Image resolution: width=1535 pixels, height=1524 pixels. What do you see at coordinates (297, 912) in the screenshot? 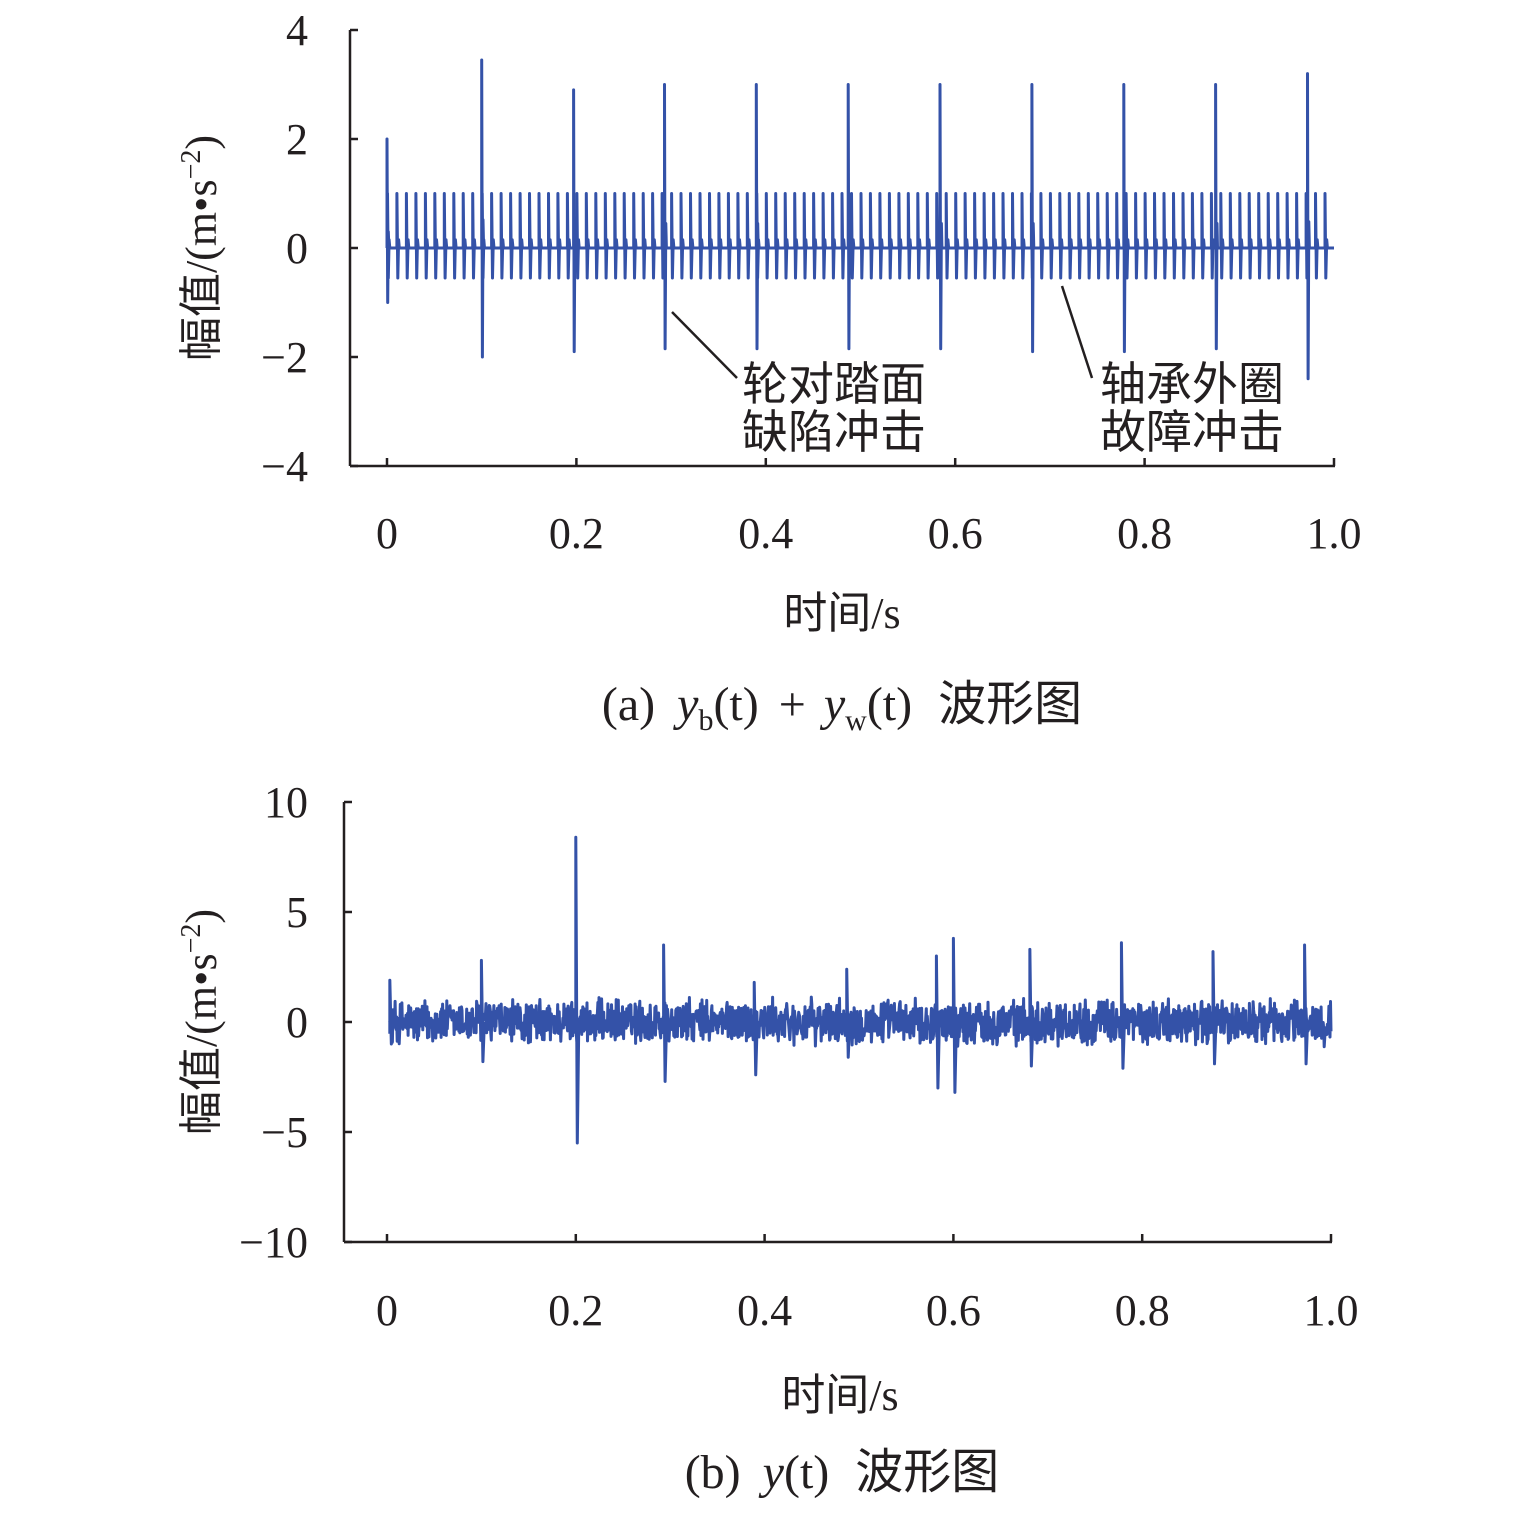
I see `y-tick-label: 5` at bounding box center [297, 912].